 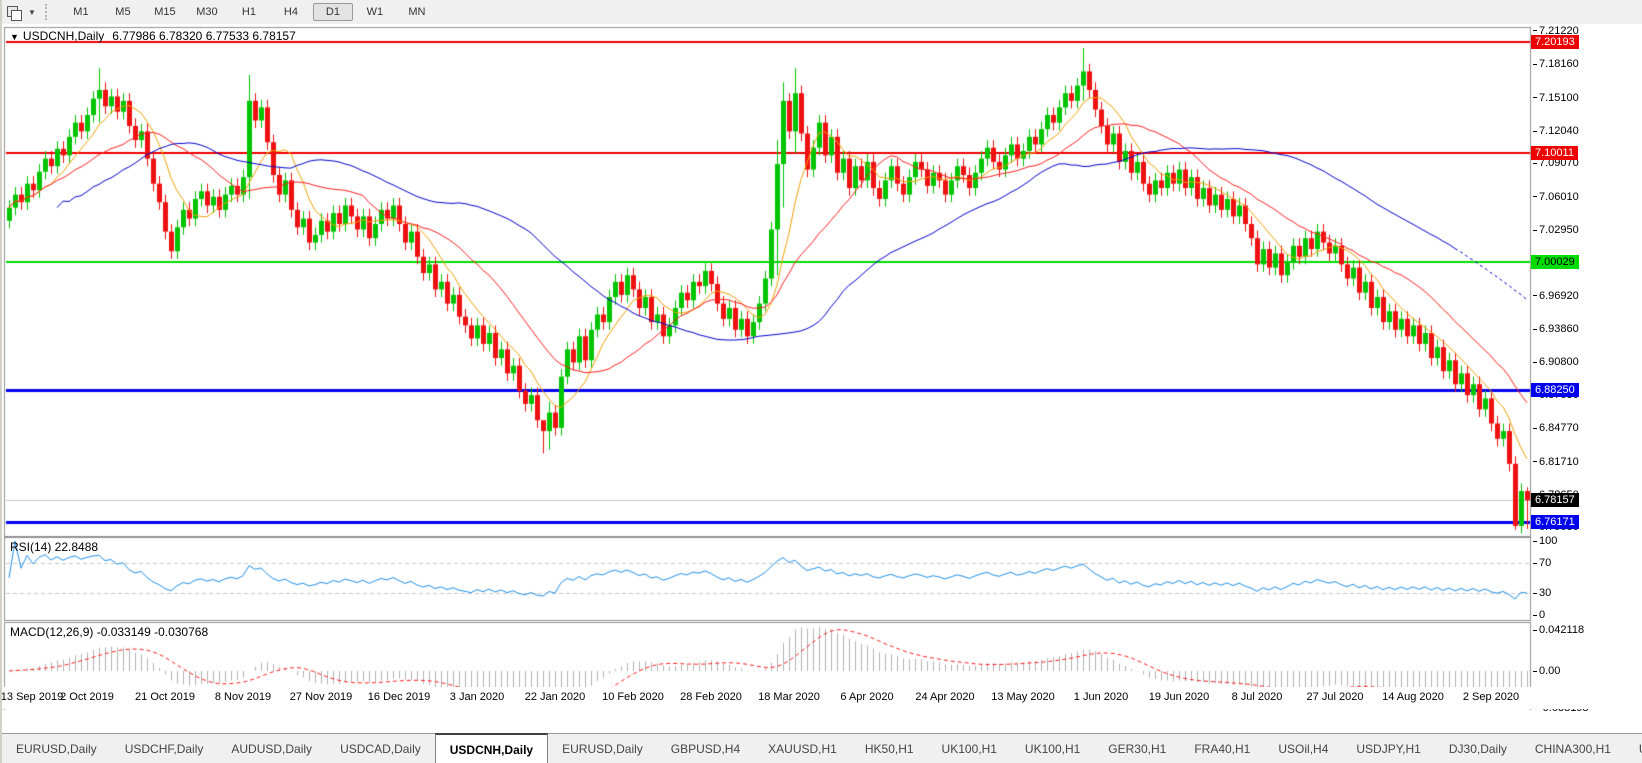 What do you see at coordinates (32, 697) in the screenshot?
I see `date-tick-label: 13 Sep 2019` at bounding box center [32, 697].